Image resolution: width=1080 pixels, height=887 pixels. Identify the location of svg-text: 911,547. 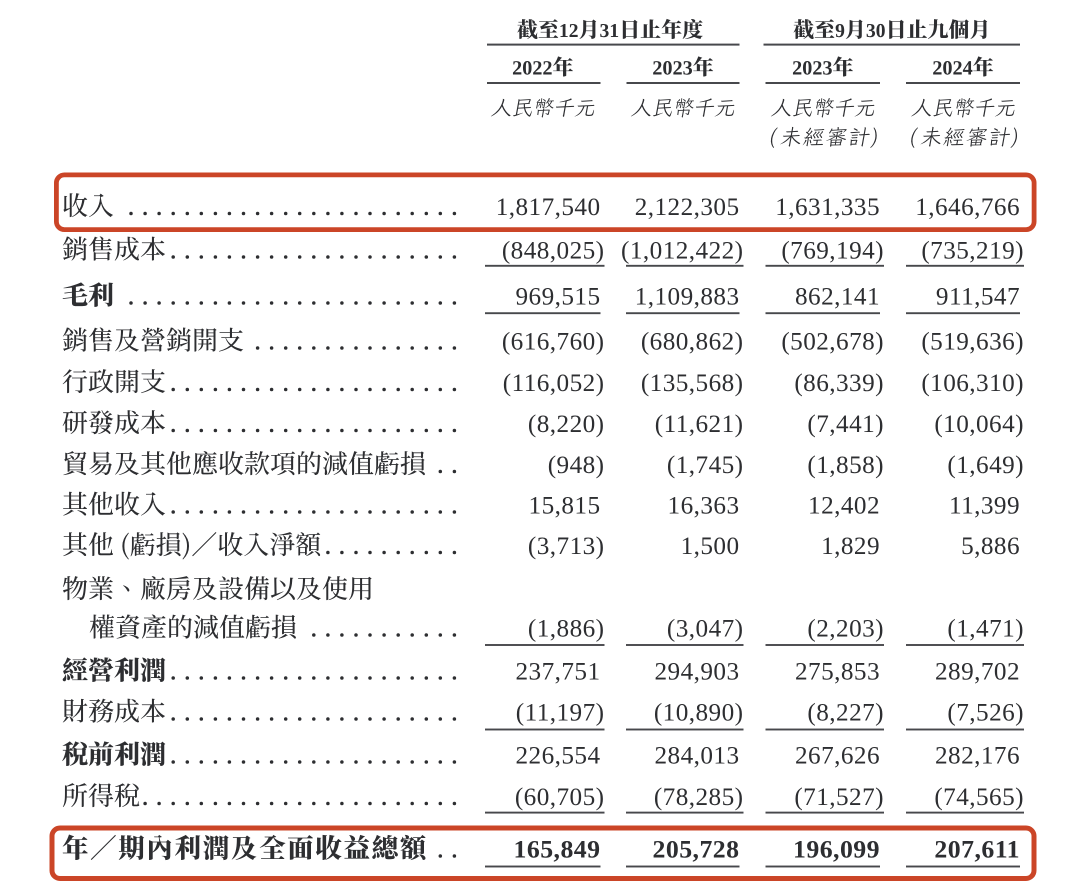
(978, 297).